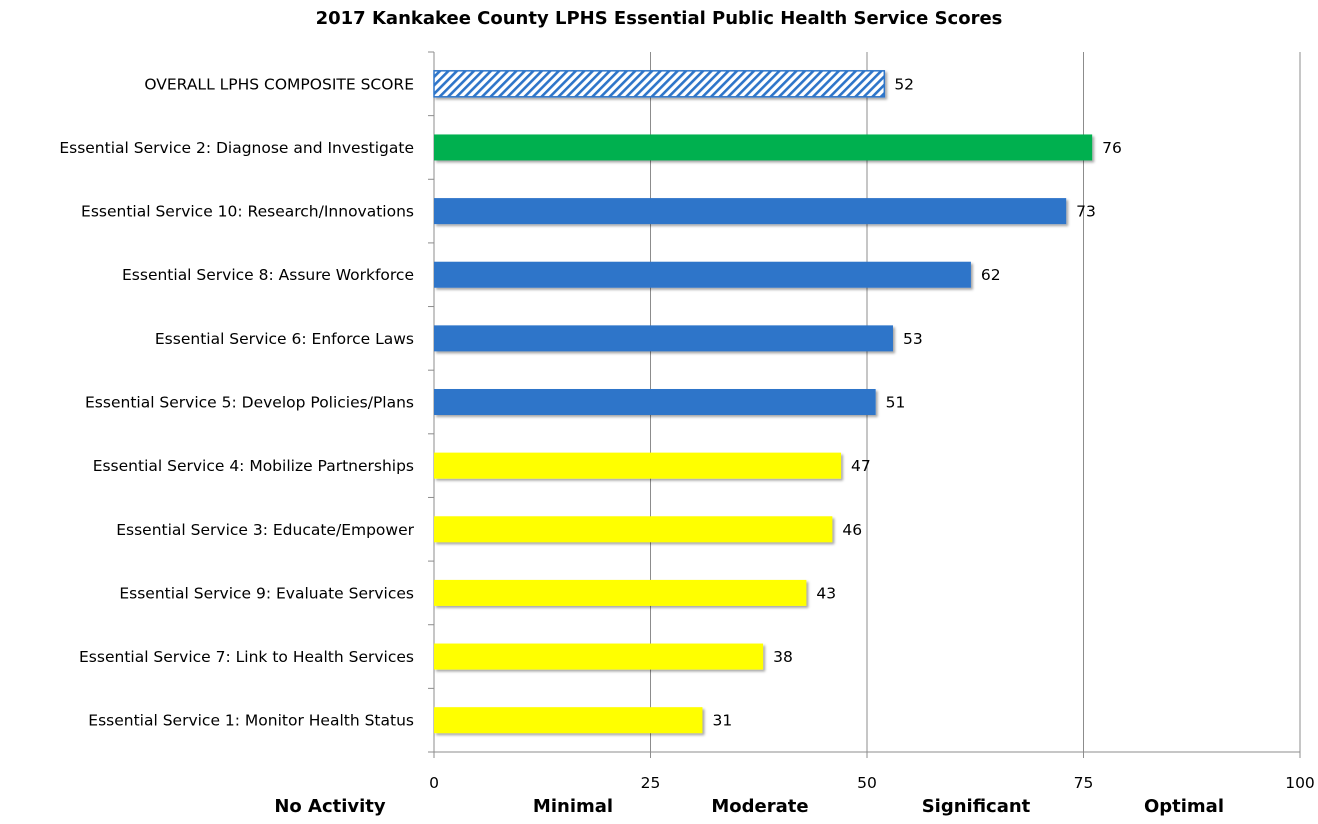 The width and height of the screenshot is (1318, 824). Describe the element at coordinates (1086, 212) in the screenshot. I see `value-label: 73` at that location.